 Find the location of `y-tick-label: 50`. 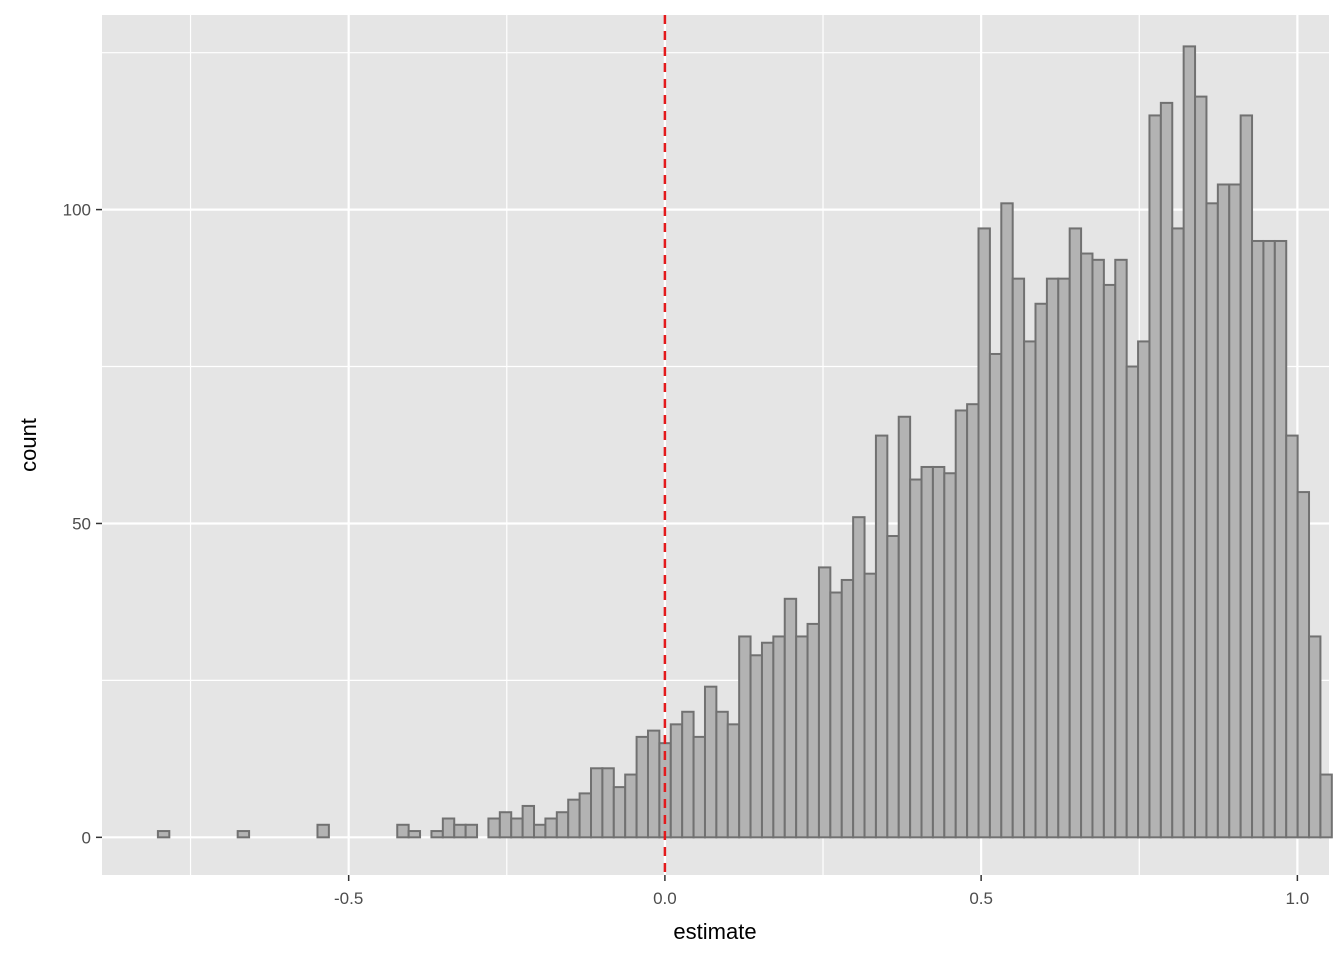

y-tick-label: 50 is located at coordinates (81, 523).